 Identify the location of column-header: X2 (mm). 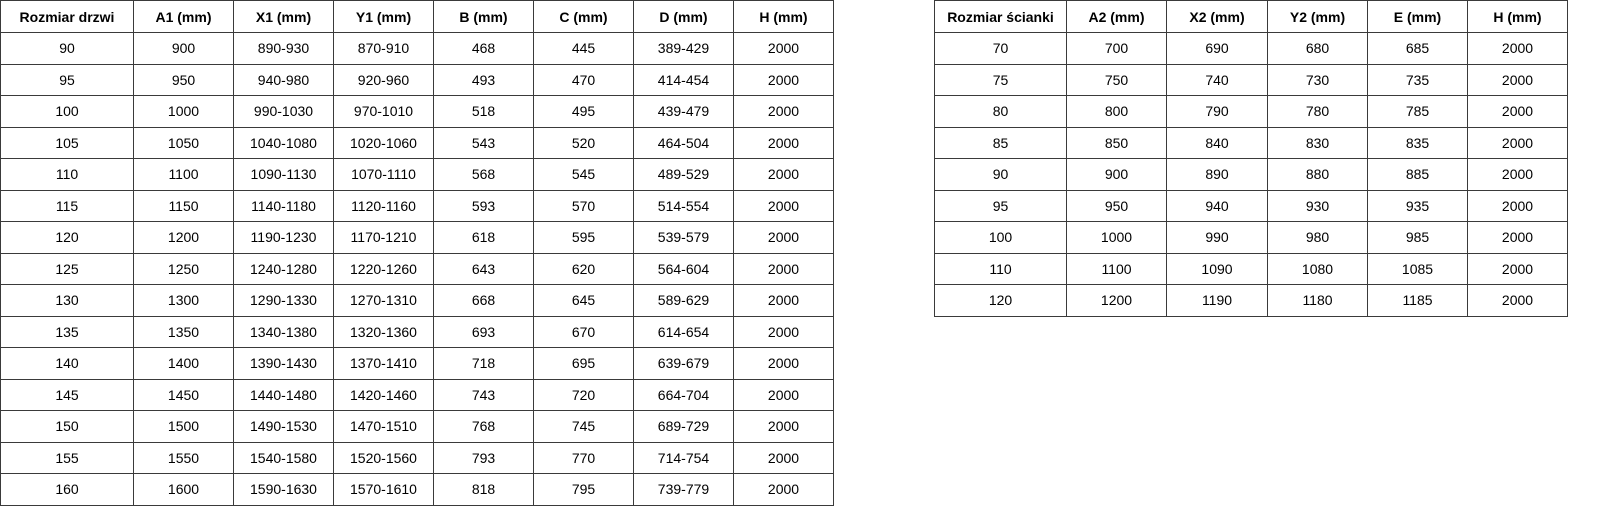
(1217, 16).